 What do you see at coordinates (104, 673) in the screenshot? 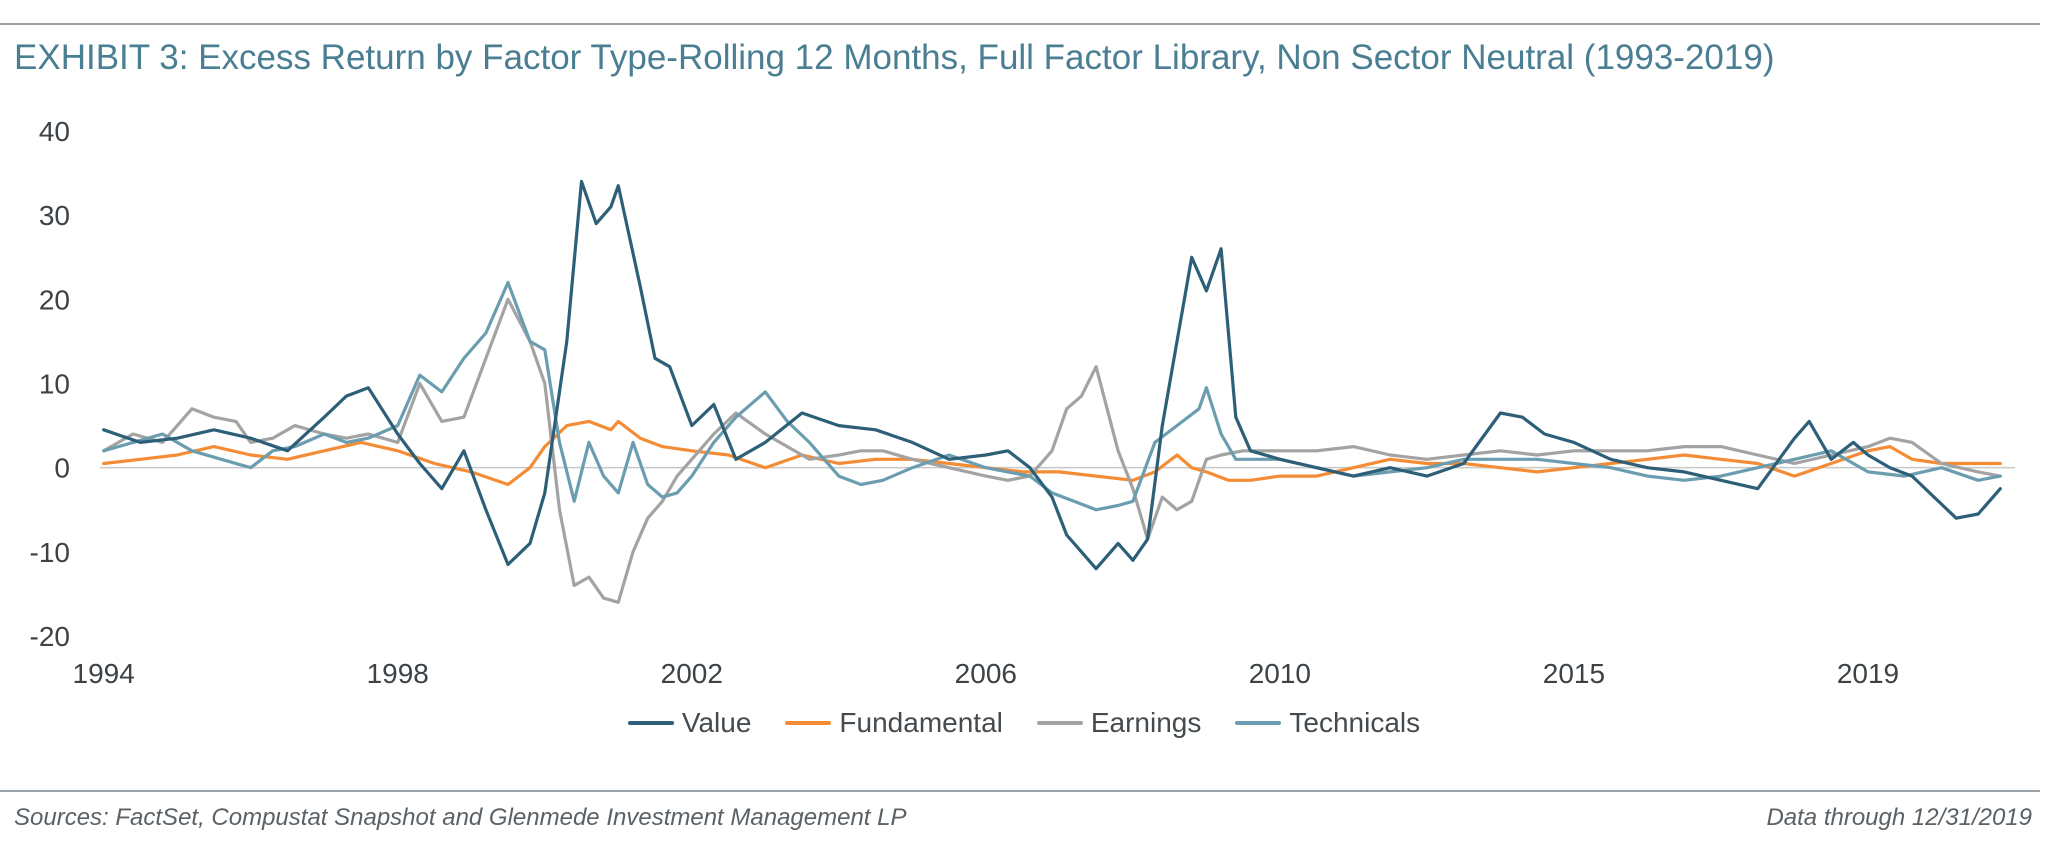
I see `x-tick-label: 1994` at bounding box center [104, 673].